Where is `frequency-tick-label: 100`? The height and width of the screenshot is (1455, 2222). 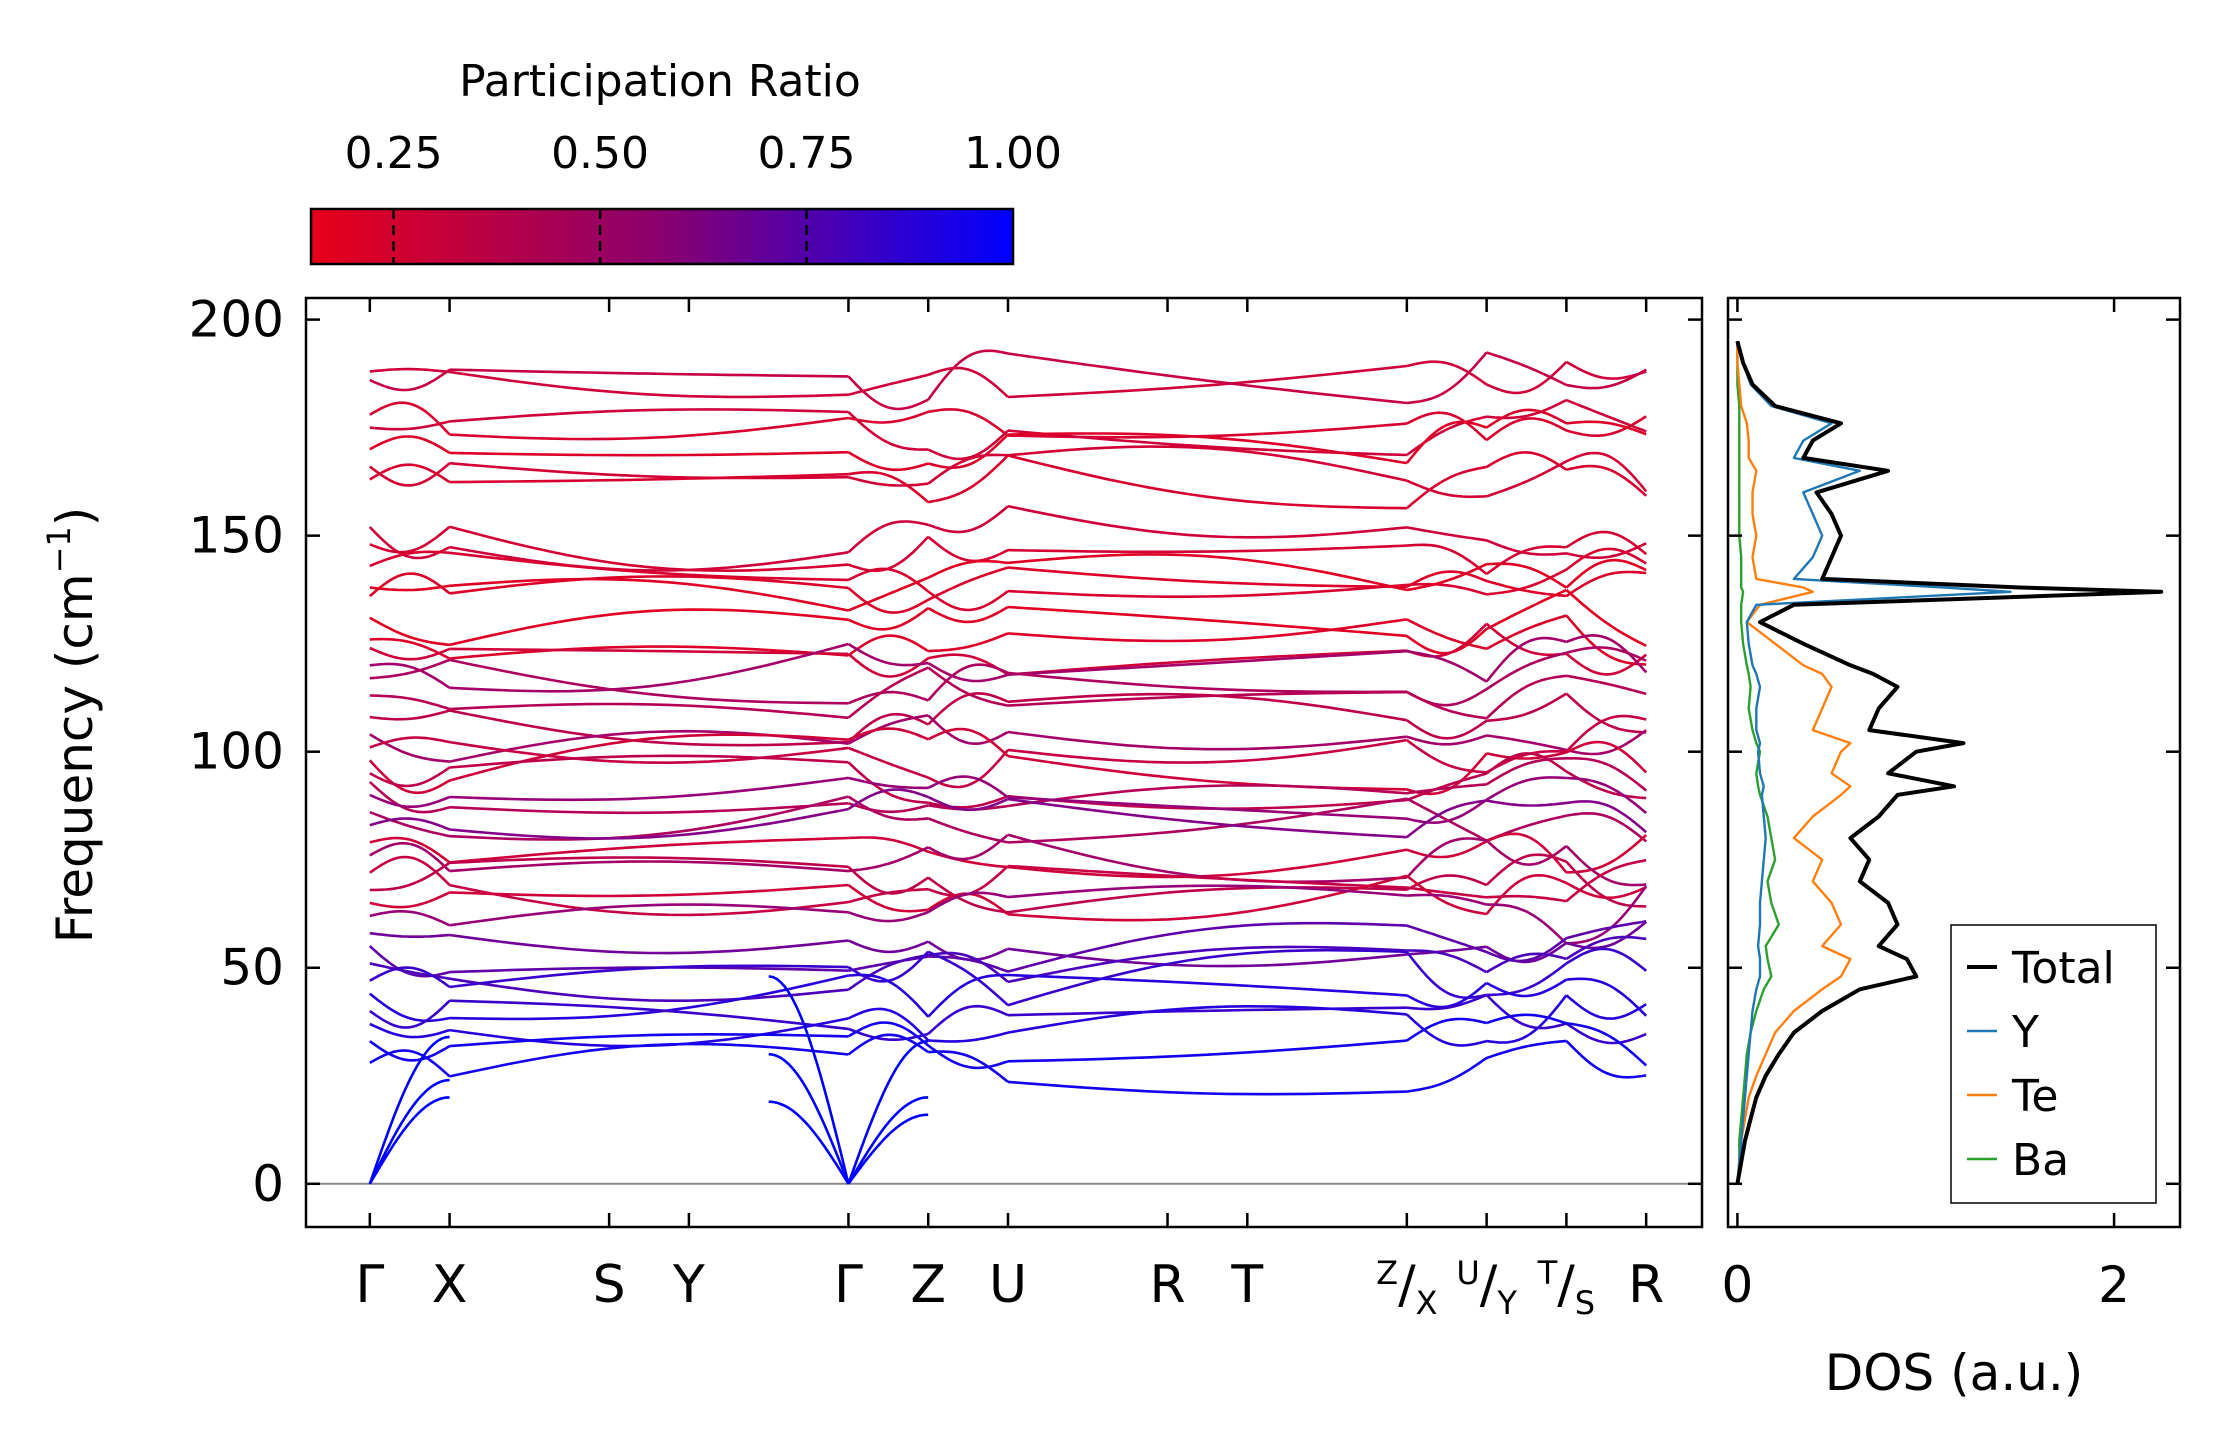
frequency-tick-label: 100 is located at coordinates (236, 752).